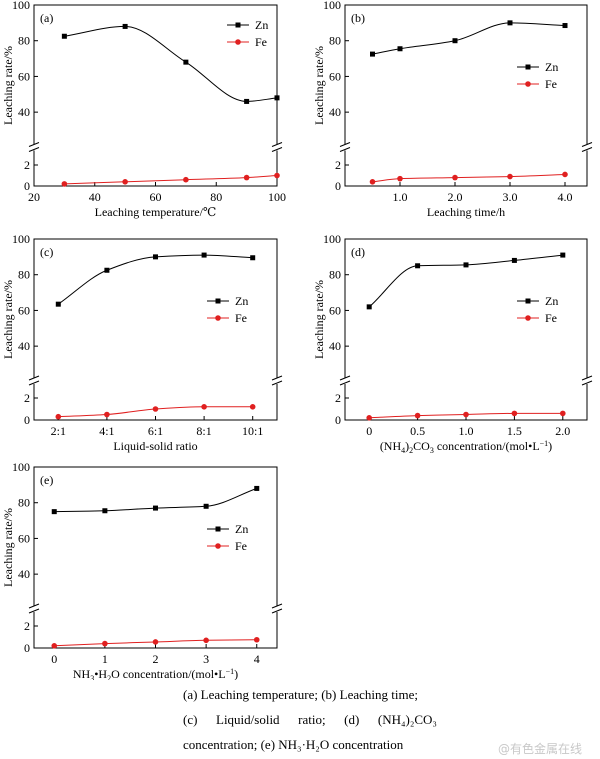  Describe the element at coordinates (206, 659) in the screenshot. I see `x-tick-label: 3` at that location.